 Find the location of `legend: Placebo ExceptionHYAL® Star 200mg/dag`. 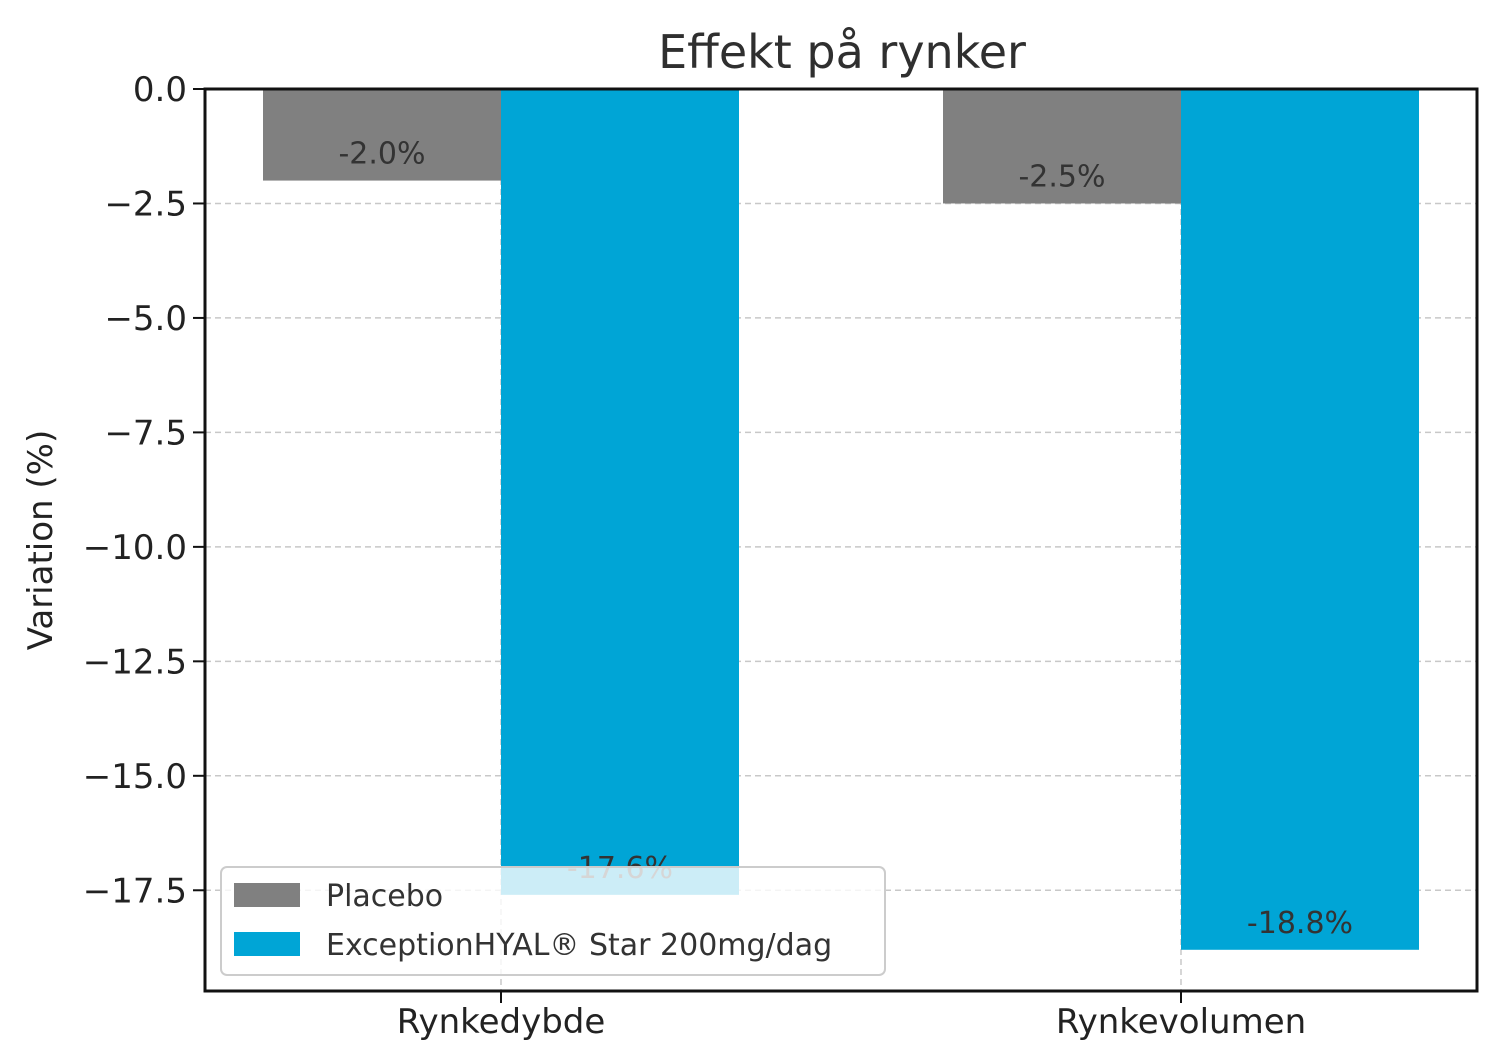

legend: Placebo ExceptionHYAL® Star 200mg/dag is located at coordinates (553, 921).